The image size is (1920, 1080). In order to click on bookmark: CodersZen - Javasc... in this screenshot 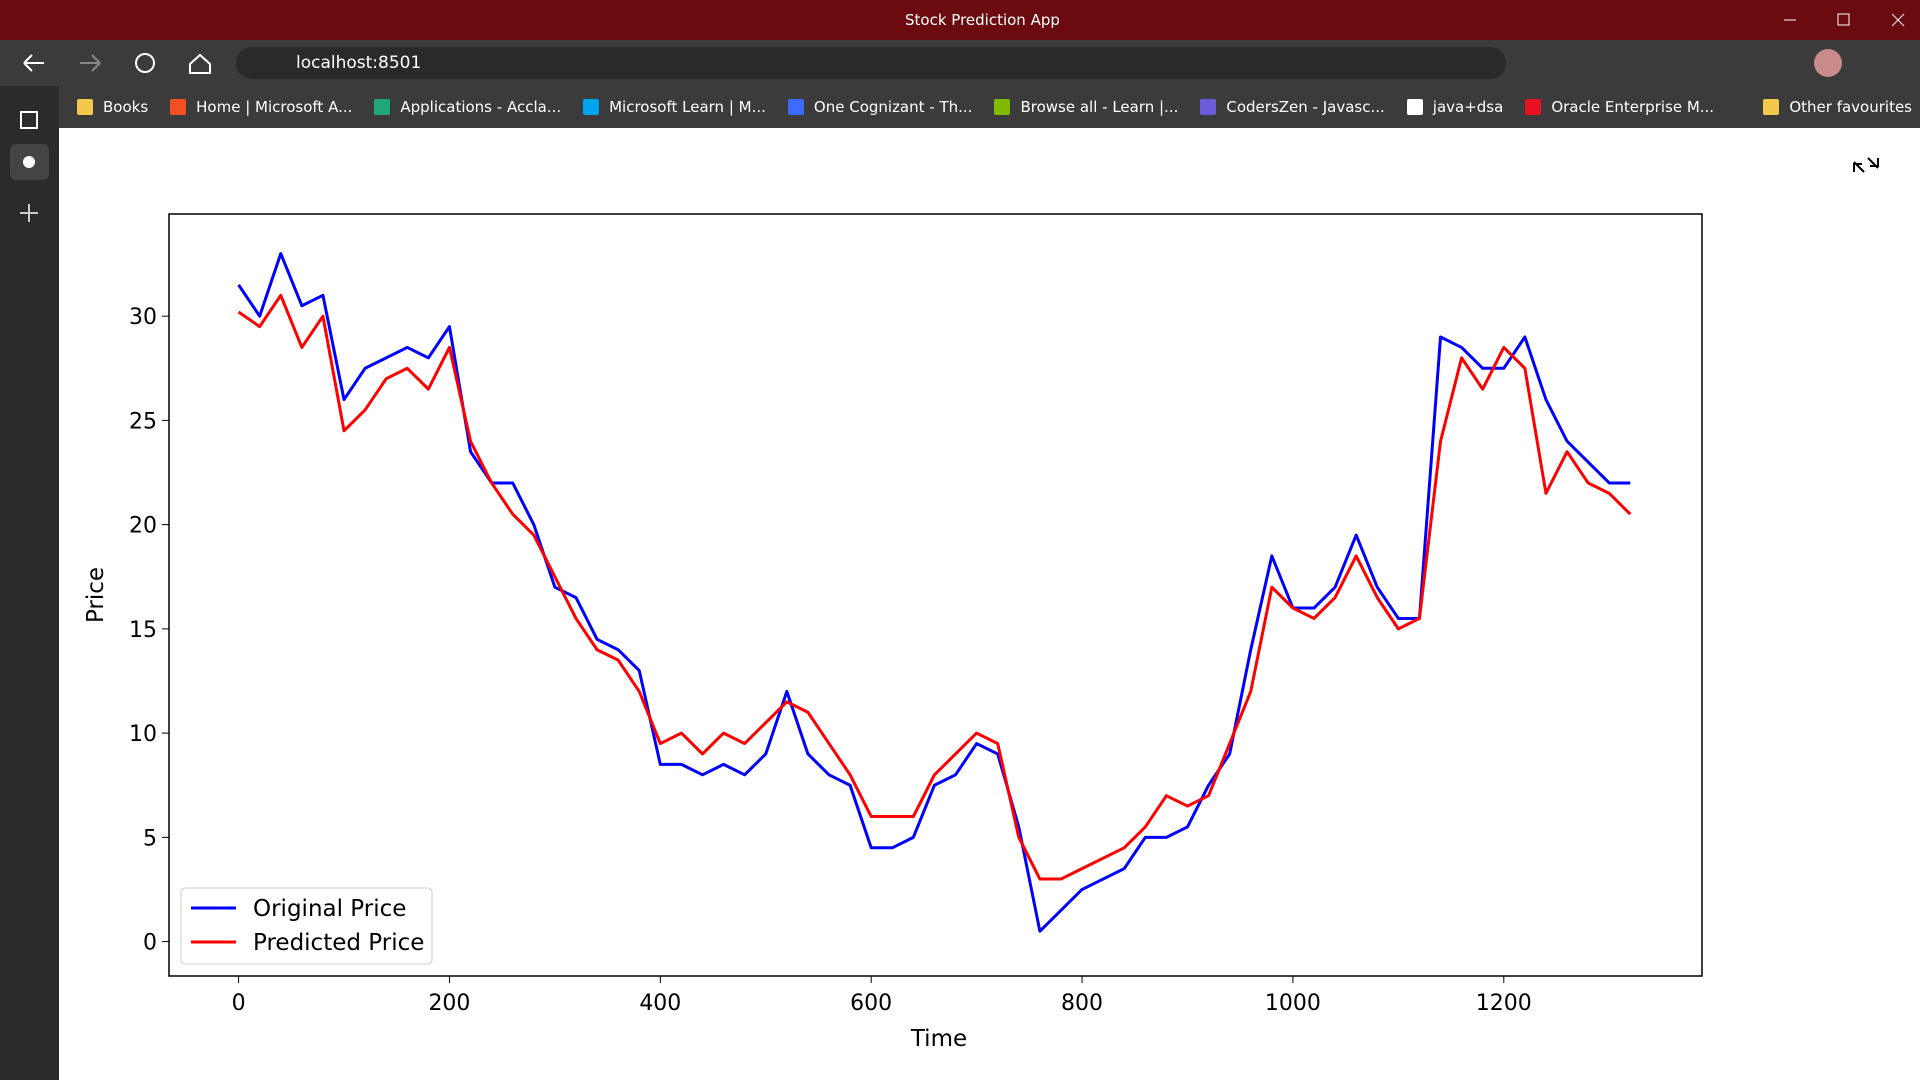, I will do `click(1292, 107)`.